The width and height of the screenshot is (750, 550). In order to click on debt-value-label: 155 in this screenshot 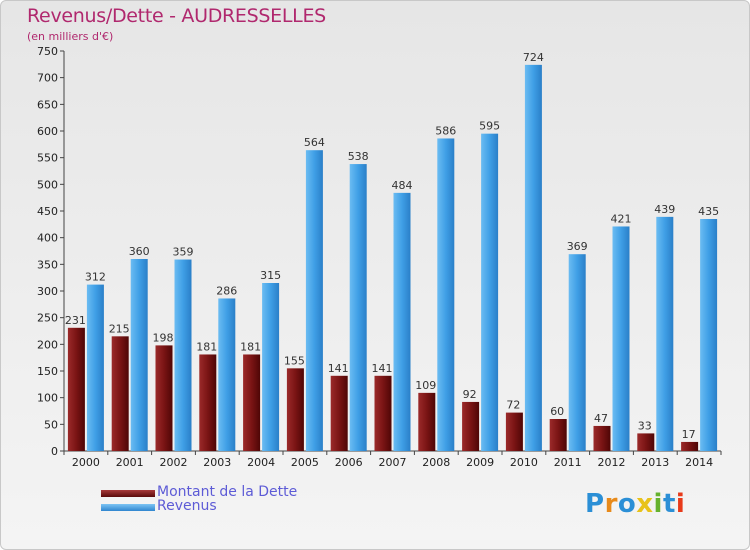, I will do `click(294, 360)`.